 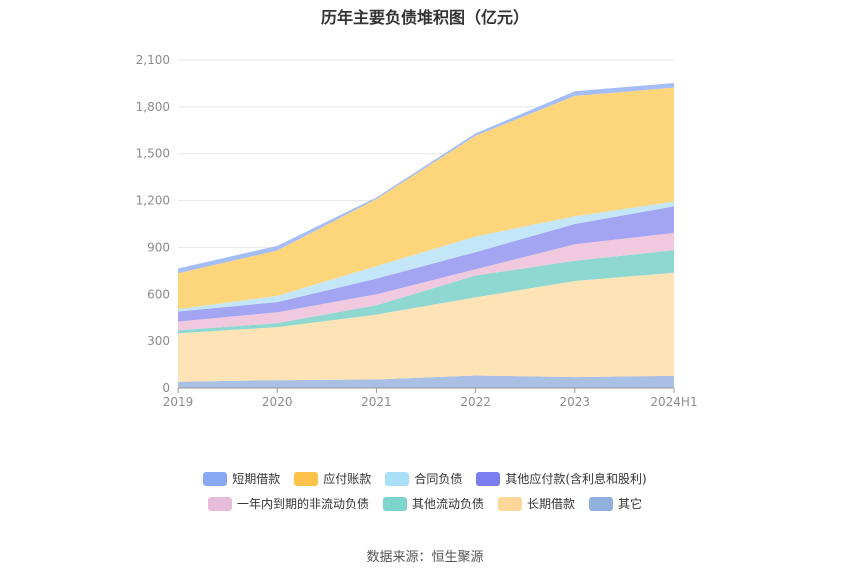 What do you see at coordinates (575, 402) in the screenshot?
I see `x-tick-label: 2023` at bounding box center [575, 402].